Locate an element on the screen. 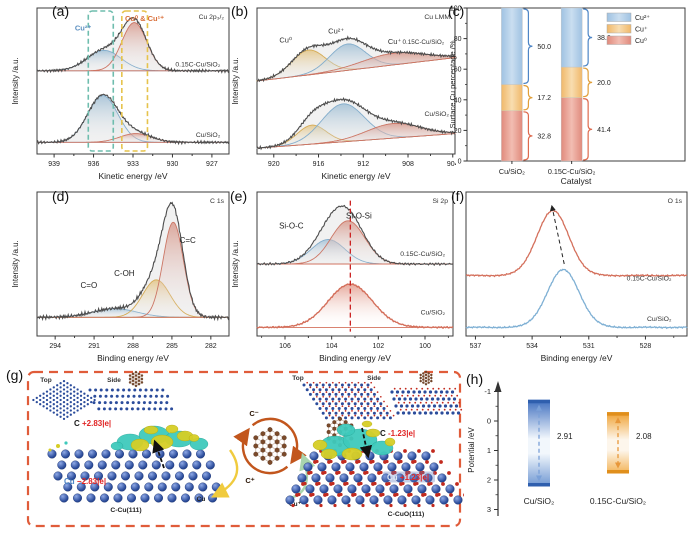  svg-text: Si 2p is located at coordinates (441, 201).